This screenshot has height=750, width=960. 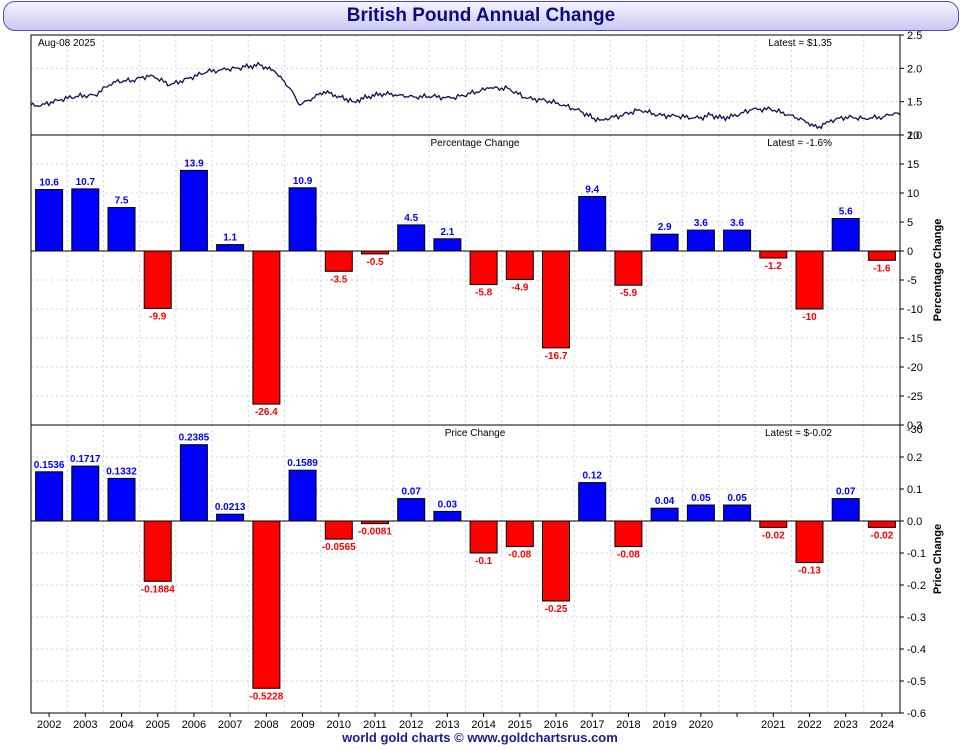 What do you see at coordinates (49, 220) in the screenshot?
I see `bar-2002` at bounding box center [49, 220].